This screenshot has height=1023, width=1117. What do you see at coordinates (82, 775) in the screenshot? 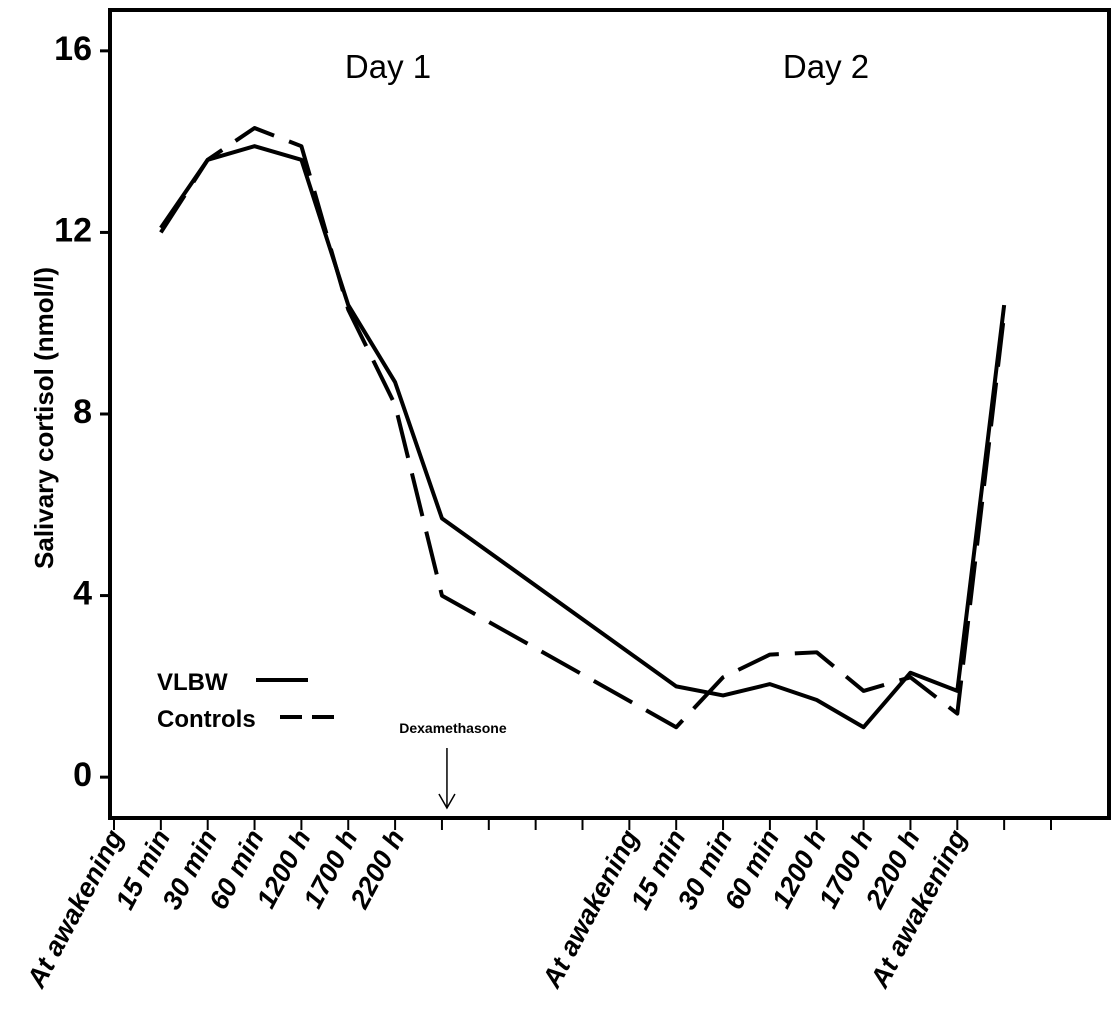
I see `y-tick-label-0: 0` at bounding box center [82, 775].